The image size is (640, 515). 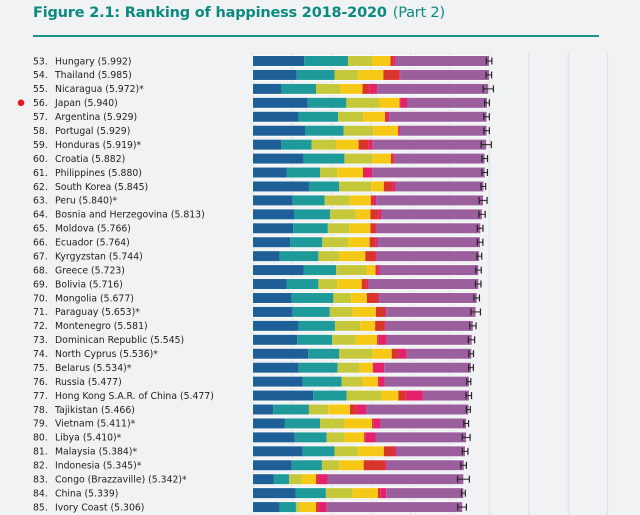 I want to click on rank-label: 60., so click(x=40, y=159).